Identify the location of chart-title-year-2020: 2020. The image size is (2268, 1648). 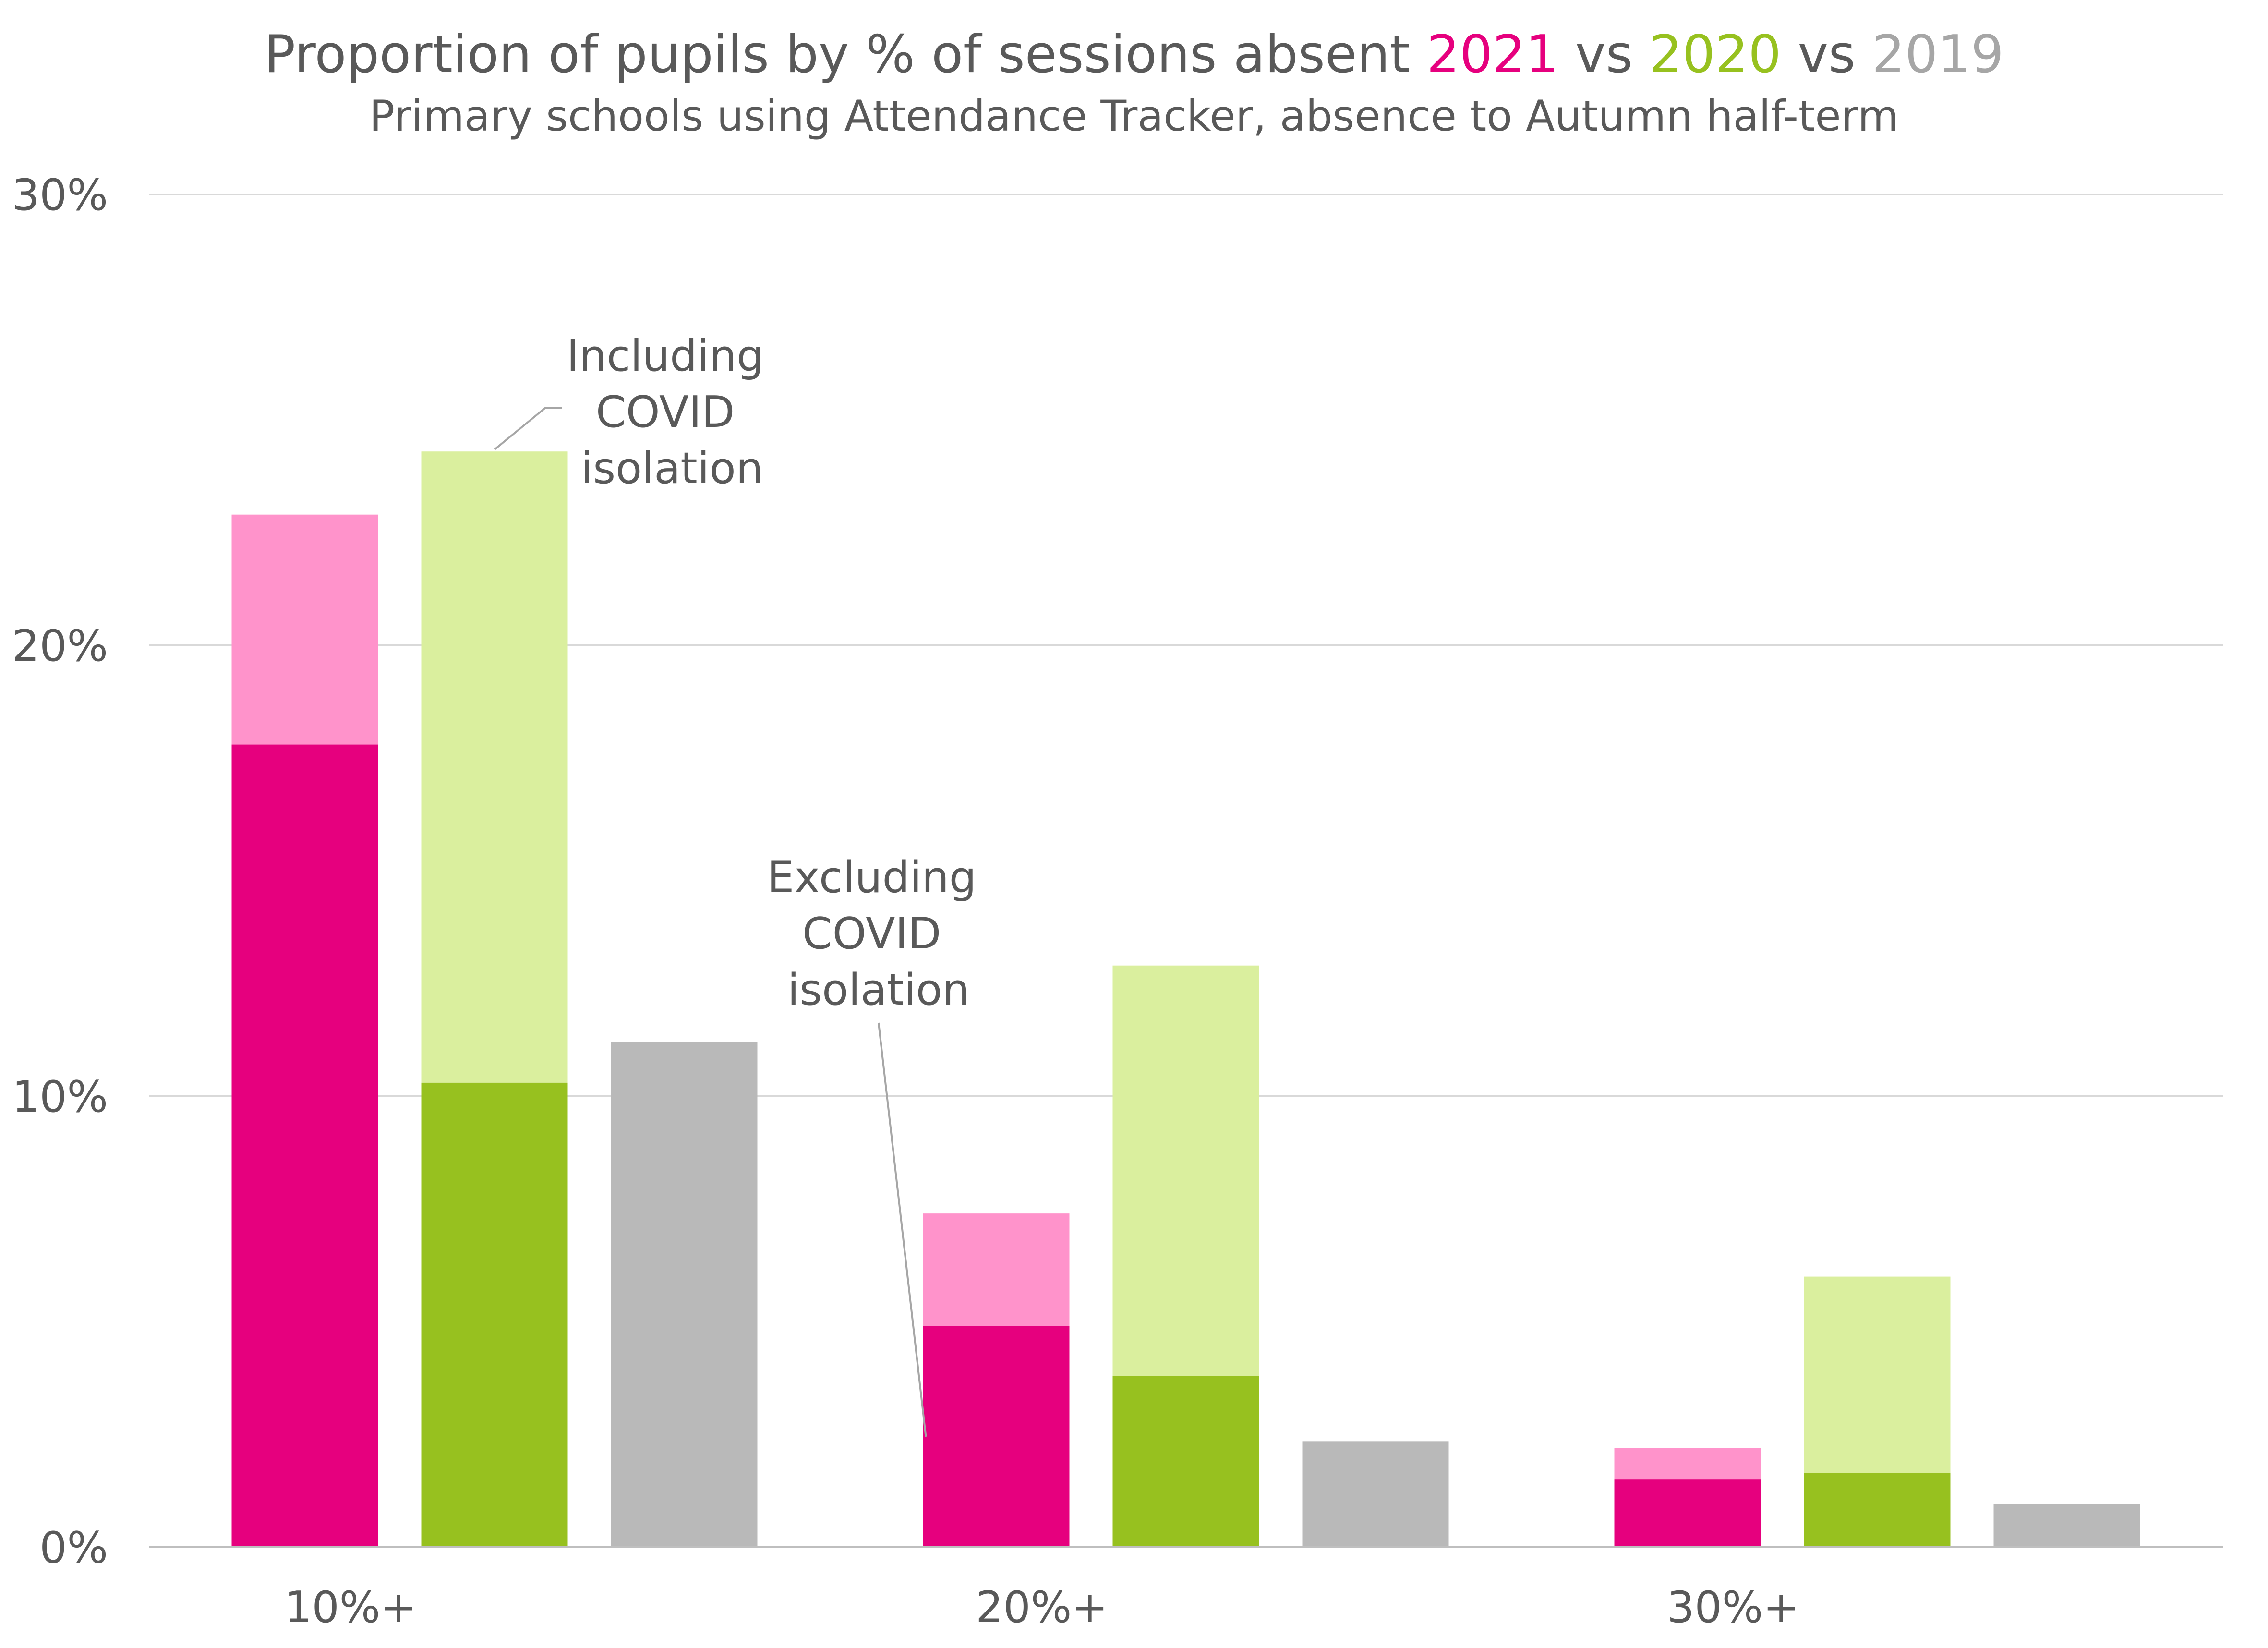
(1715, 54).